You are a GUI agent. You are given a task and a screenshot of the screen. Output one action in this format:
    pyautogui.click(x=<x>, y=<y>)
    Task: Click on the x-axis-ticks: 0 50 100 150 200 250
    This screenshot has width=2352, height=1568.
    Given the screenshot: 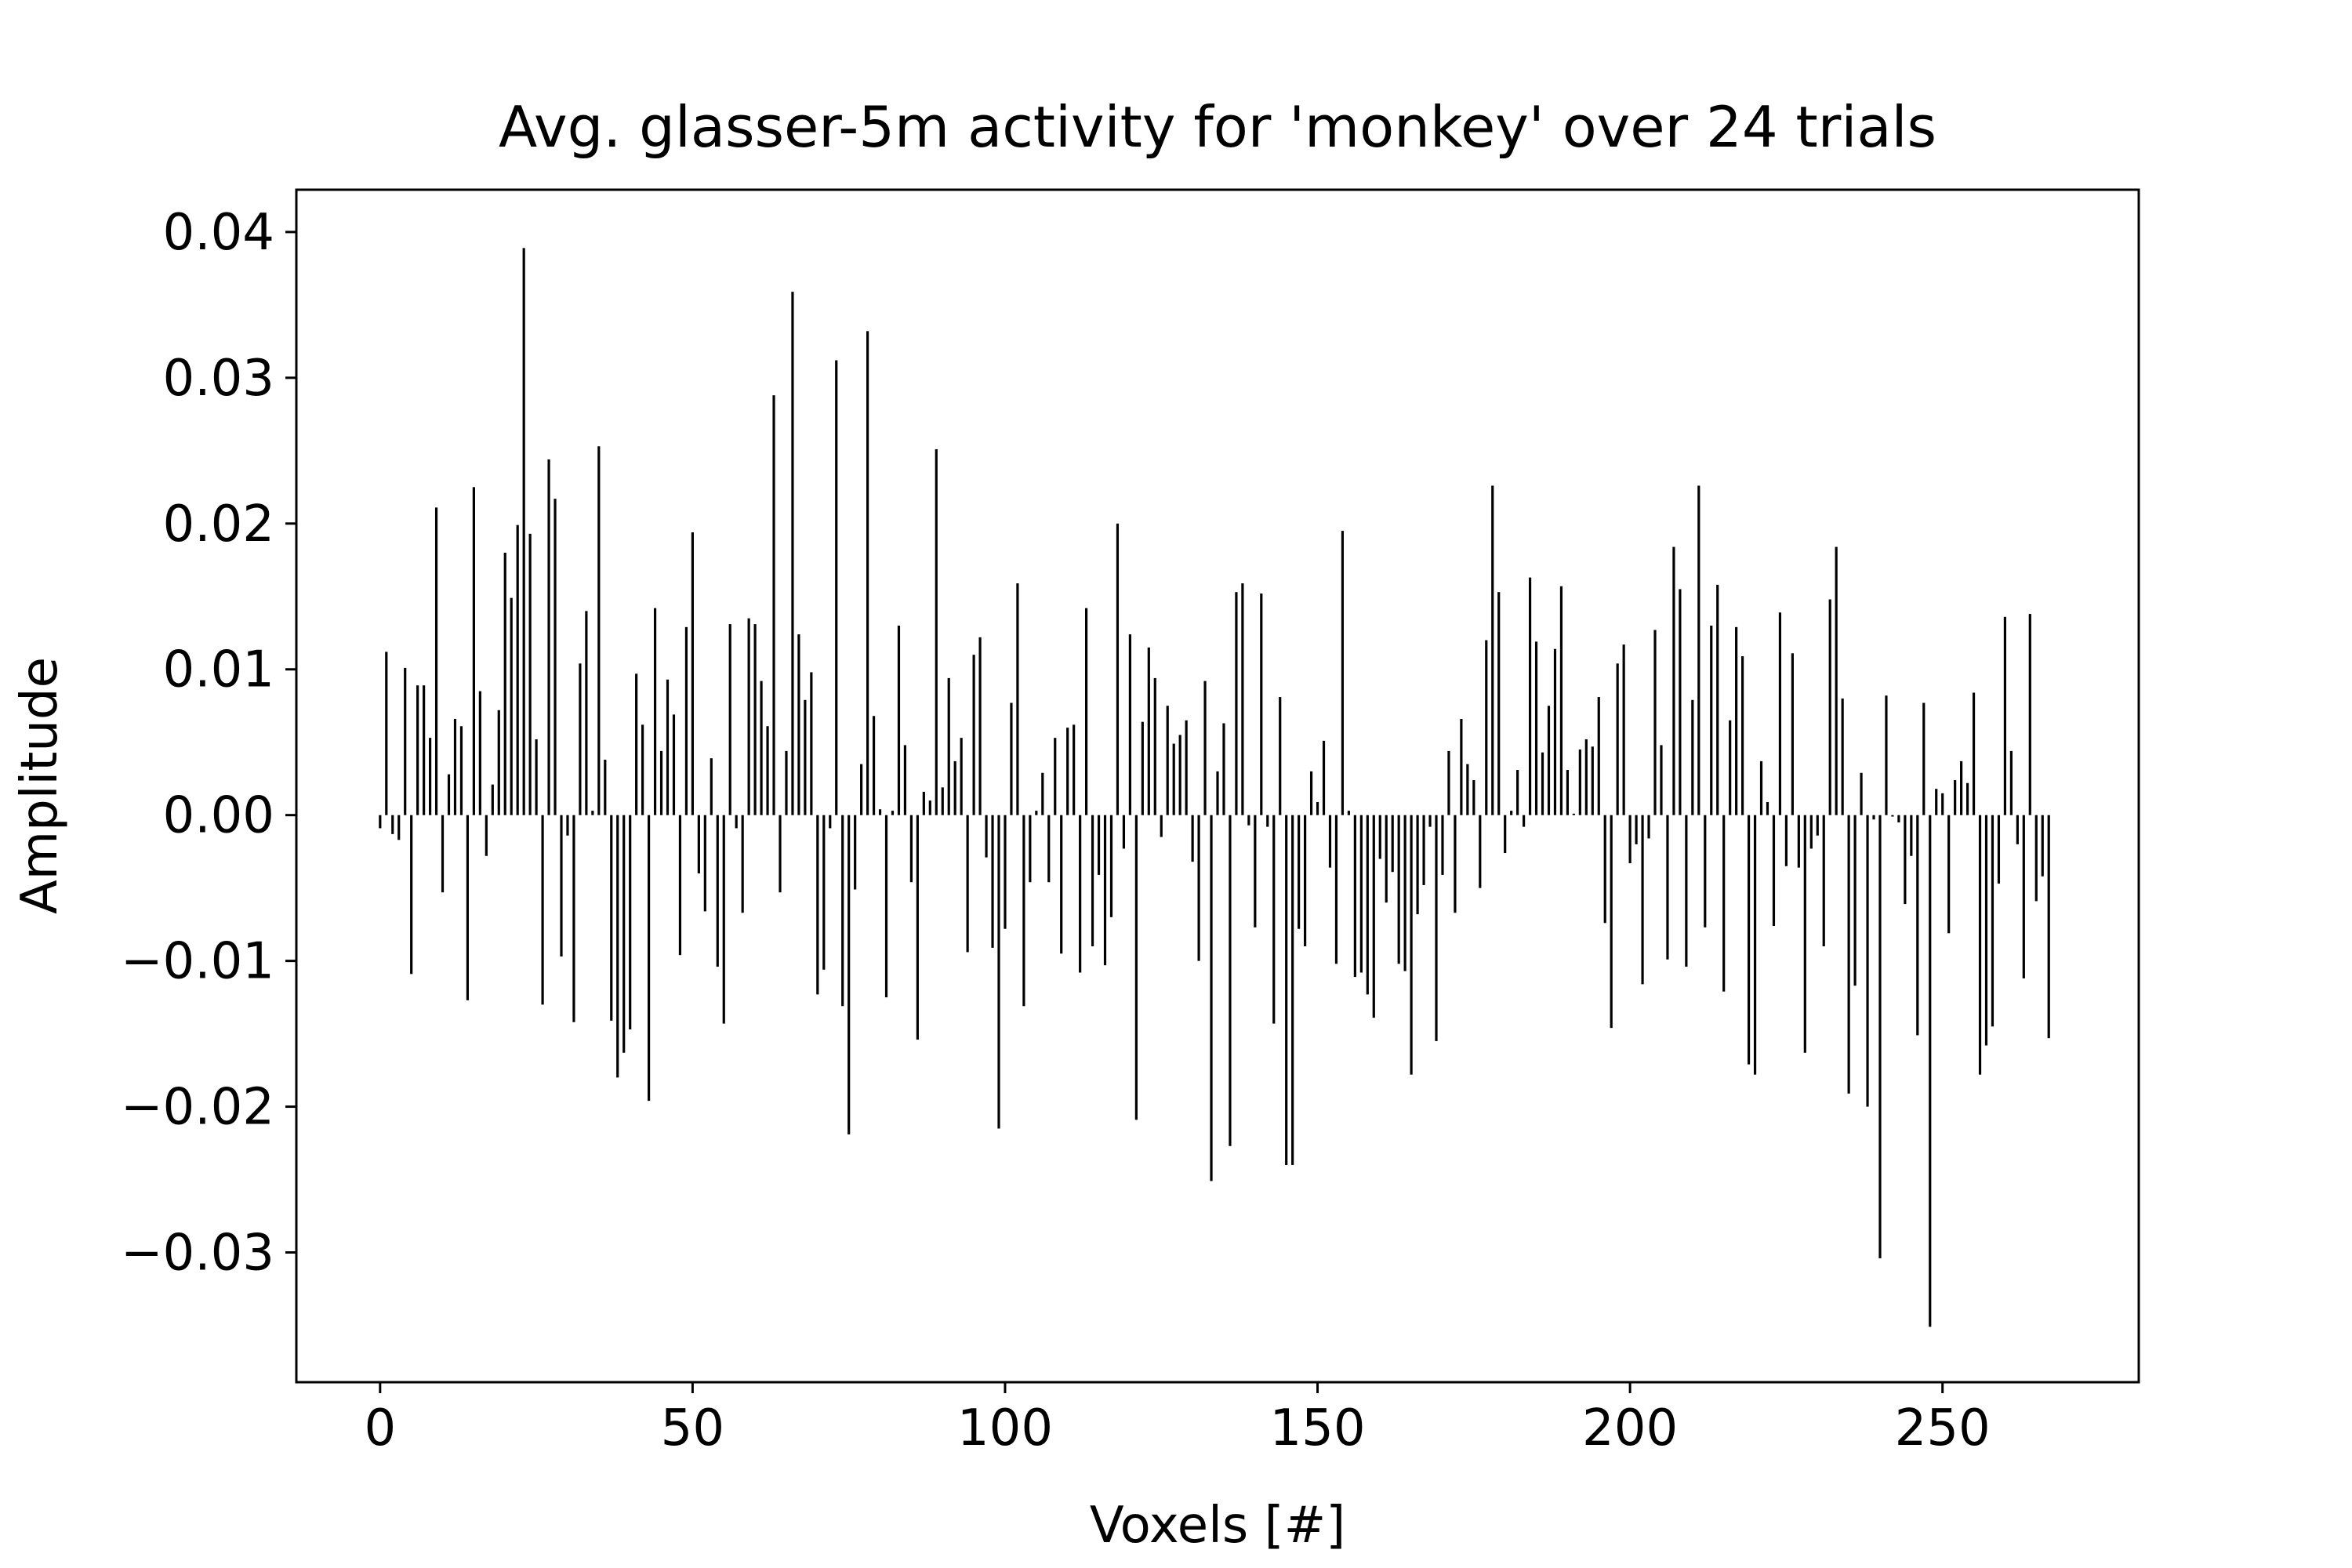 What is the action you would take?
    pyautogui.click(x=1177, y=1419)
    